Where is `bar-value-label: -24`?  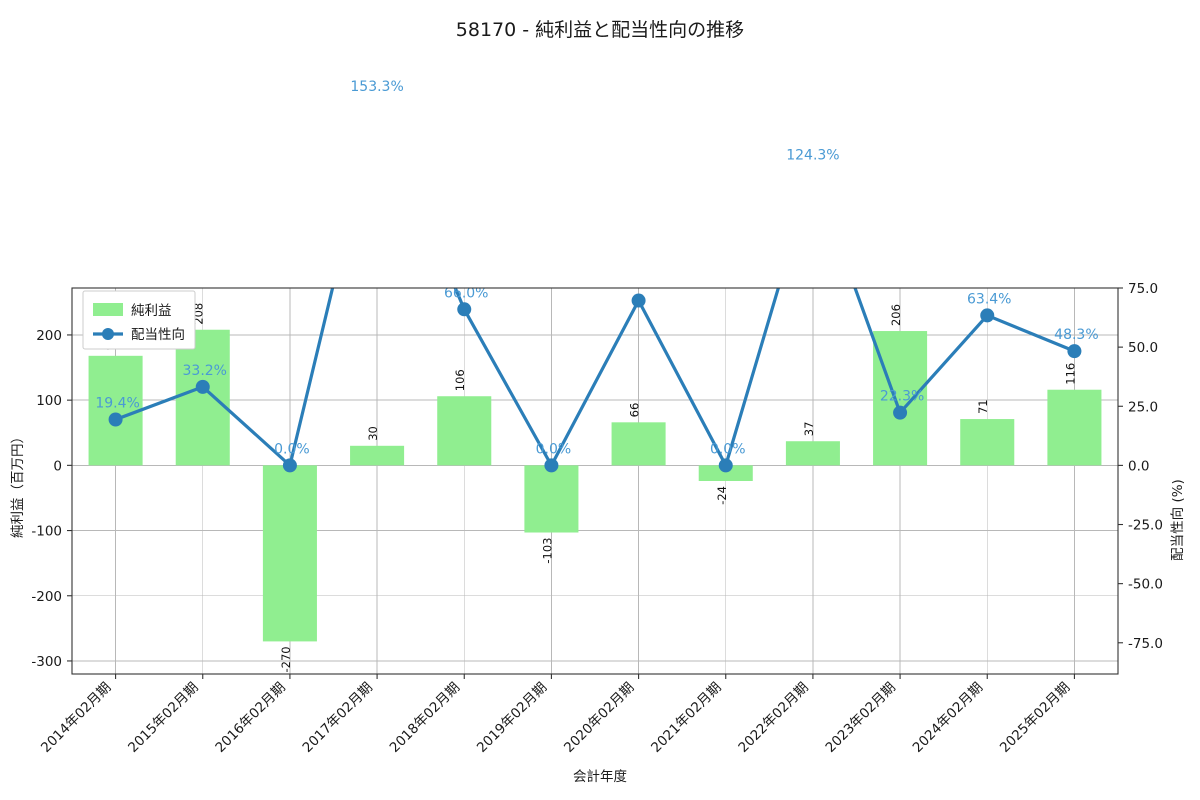
bar-value-label: -24 is located at coordinates (722, 495).